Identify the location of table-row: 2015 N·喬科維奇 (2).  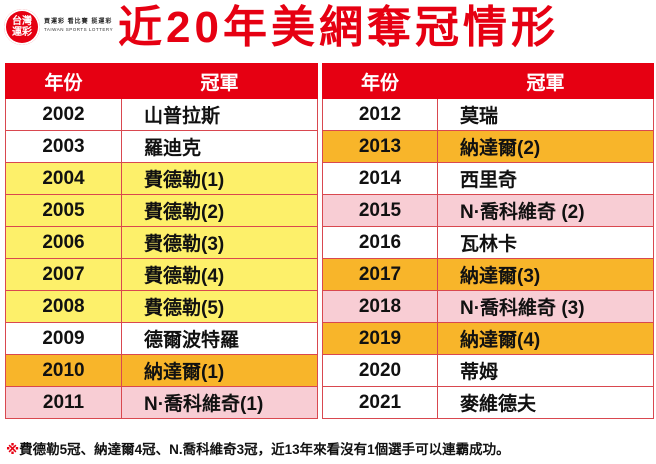
(488, 210).